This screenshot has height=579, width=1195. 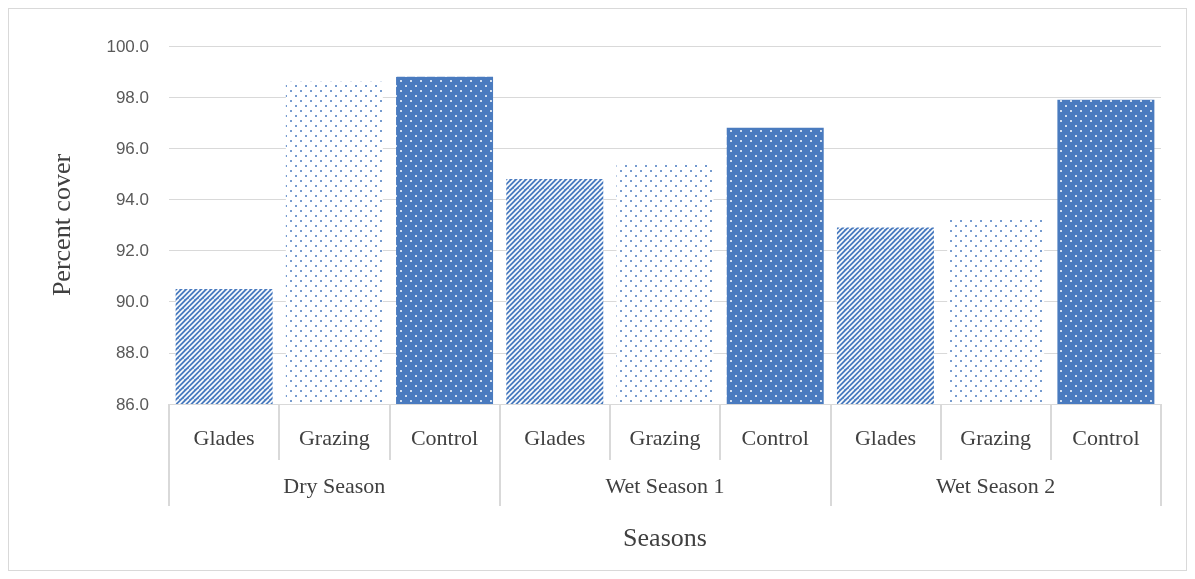 I want to click on y-tick-label: 88.0, so click(x=132, y=353).